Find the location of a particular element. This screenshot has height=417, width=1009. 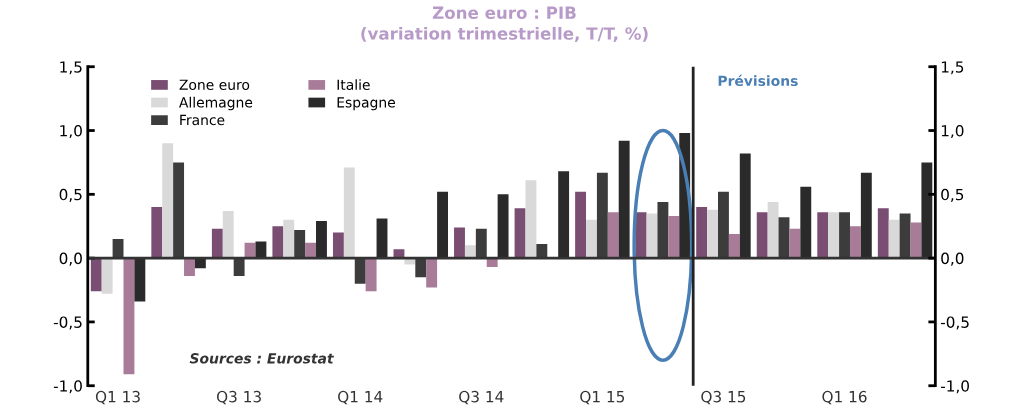

x-tick-label: Q1 13 is located at coordinates (117, 397).